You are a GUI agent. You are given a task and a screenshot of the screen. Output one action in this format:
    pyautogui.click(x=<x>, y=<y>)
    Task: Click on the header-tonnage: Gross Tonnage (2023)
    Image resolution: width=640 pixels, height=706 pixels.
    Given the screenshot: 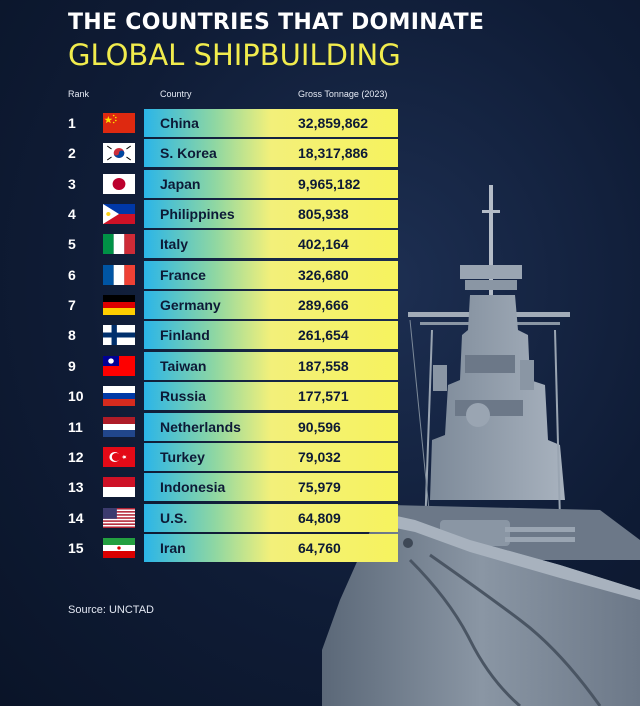 What is the action you would take?
    pyautogui.click(x=343, y=94)
    